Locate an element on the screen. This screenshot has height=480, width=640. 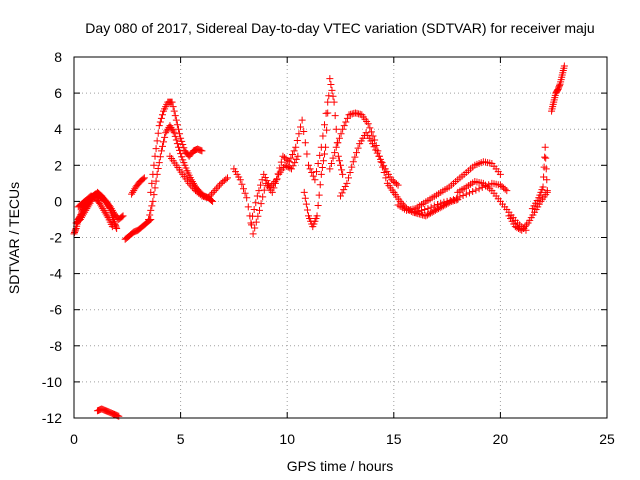
y-tick-label: -12 is located at coordinates (52, 418).